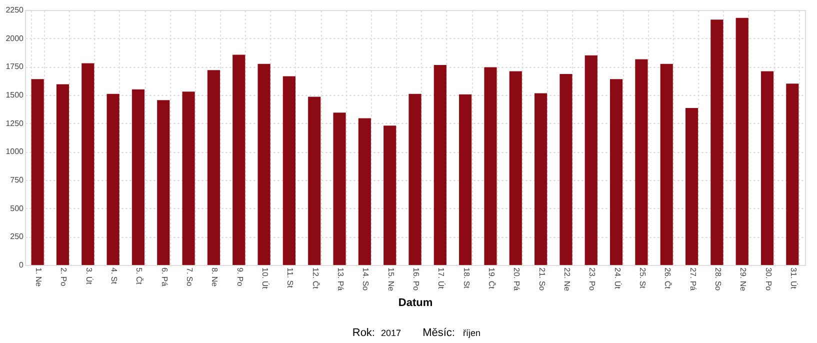 This screenshot has width=817, height=343. What do you see at coordinates (265, 279) in the screenshot?
I see `x-tick-label: 10. Út` at bounding box center [265, 279].